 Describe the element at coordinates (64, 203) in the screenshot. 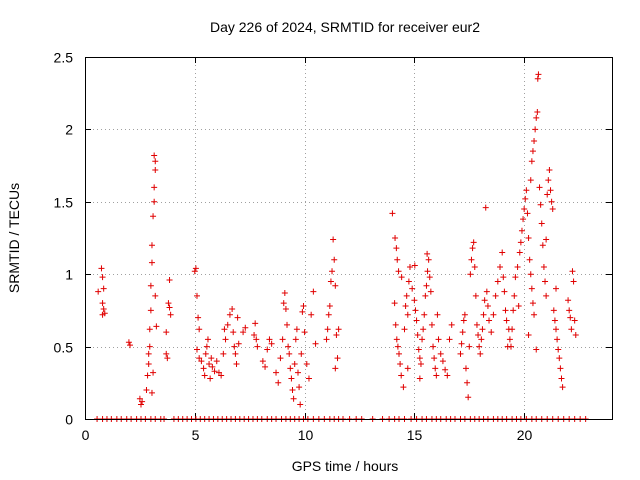

I see `y-tick-label: 1.5` at that location.